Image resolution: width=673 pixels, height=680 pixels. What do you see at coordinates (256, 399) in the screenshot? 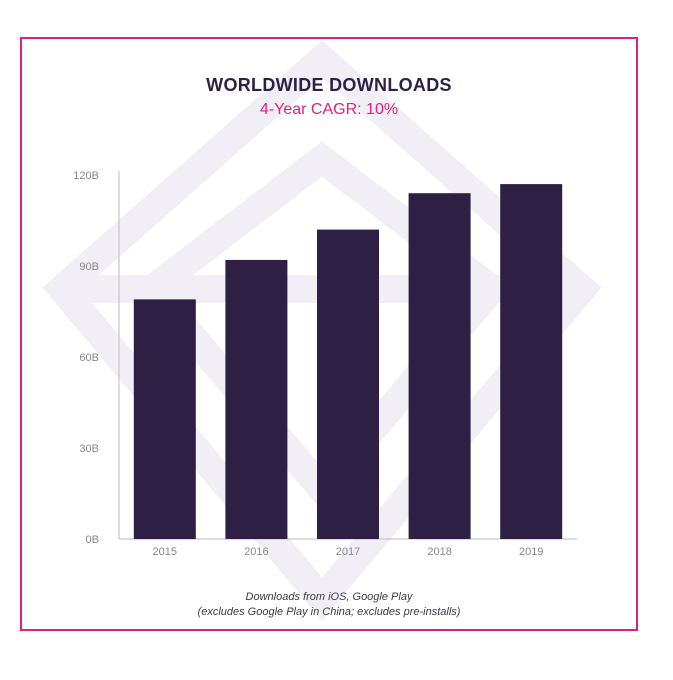
I see `bar-2016` at bounding box center [256, 399].